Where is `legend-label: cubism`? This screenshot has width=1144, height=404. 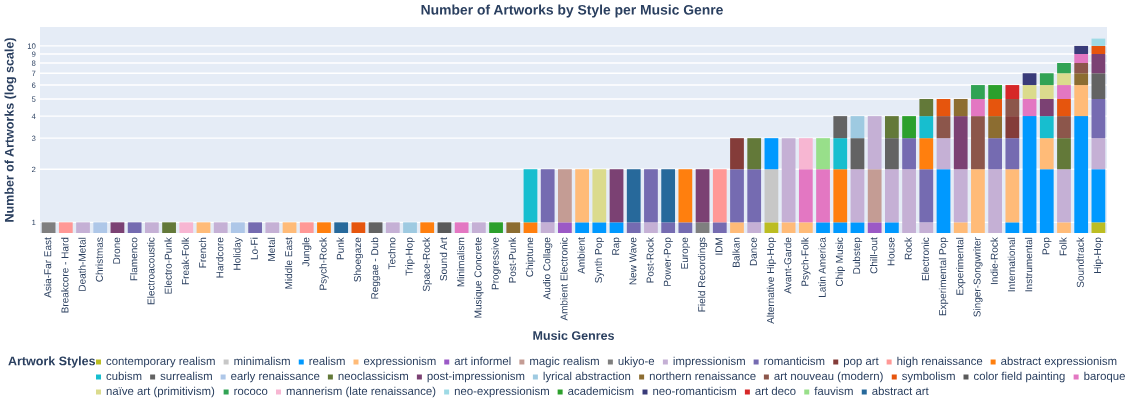
legend-label: cubism is located at coordinates (124, 376).